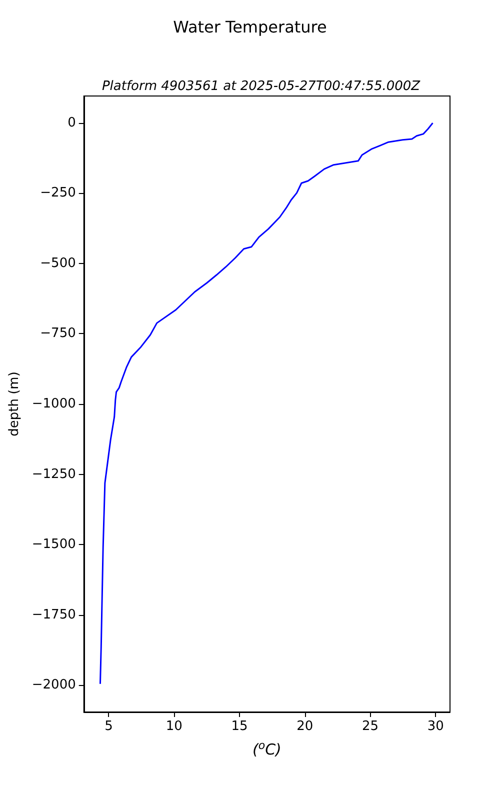 The width and height of the screenshot is (500, 800). What do you see at coordinates (370, 726) in the screenshot?
I see `x-tick-label: 25` at bounding box center [370, 726].